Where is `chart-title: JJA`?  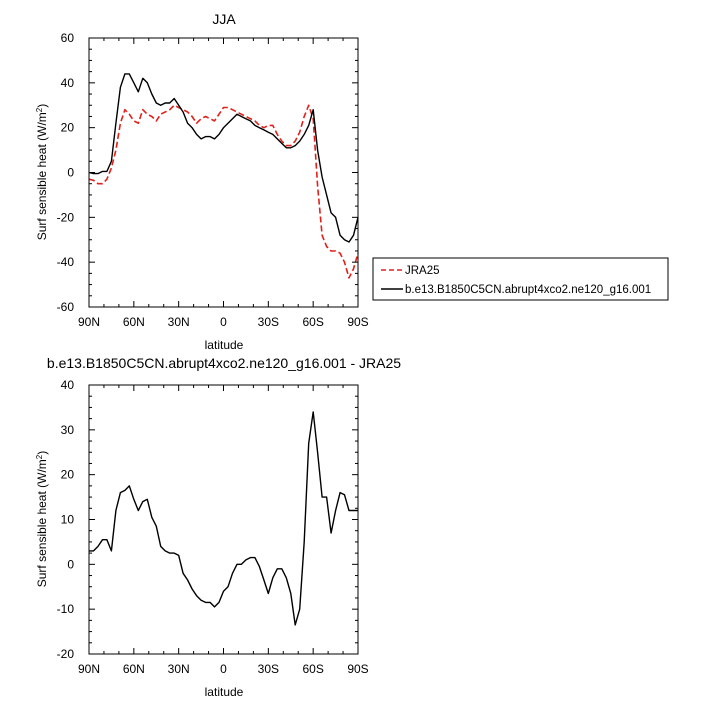
chart-title: JJA is located at coordinates (224, 19).